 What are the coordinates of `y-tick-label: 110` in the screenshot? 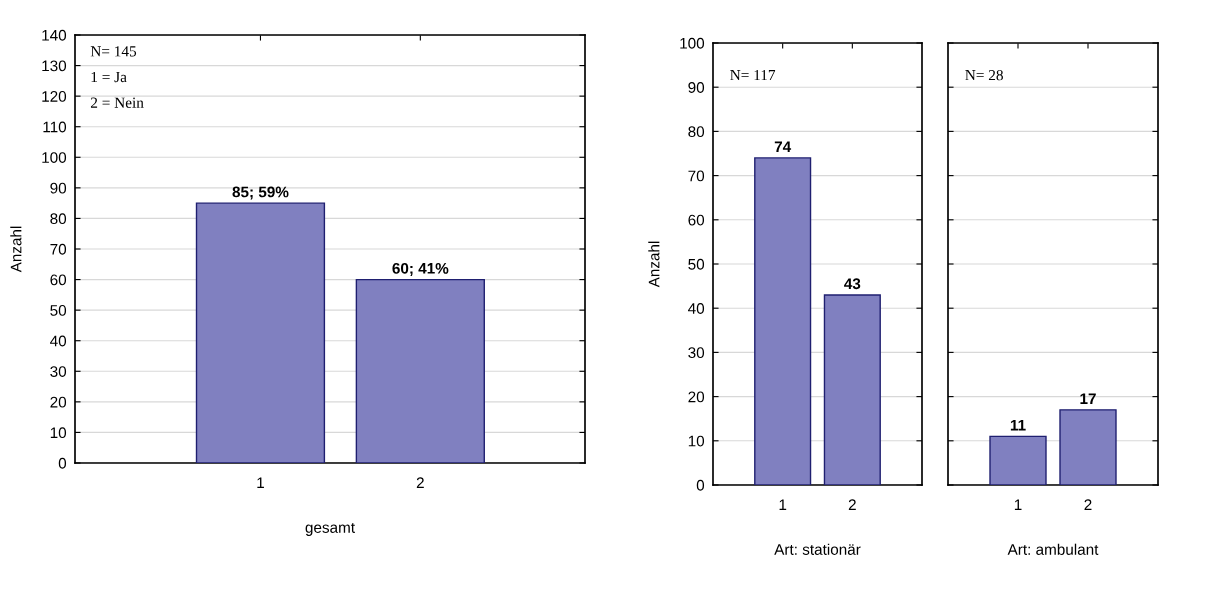 It's located at (55, 127).